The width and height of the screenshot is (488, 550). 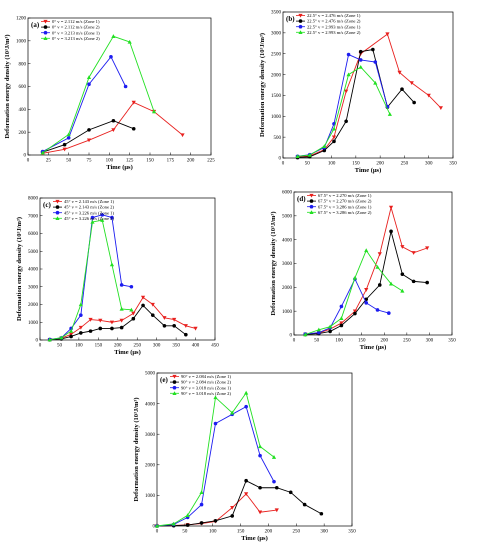 I want to click on y-tick-label: 2000, so click(x=287, y=288).